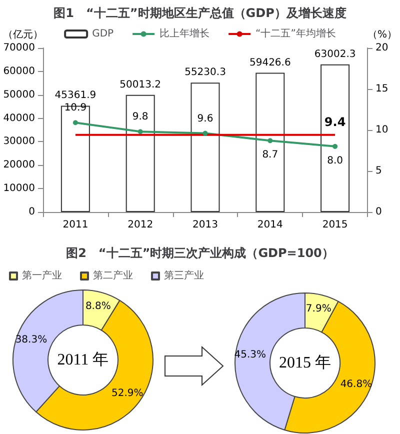 The width and height of the screenshot is (400, 434). I want to click on legend-label: 第二产业, so click(113, 276).